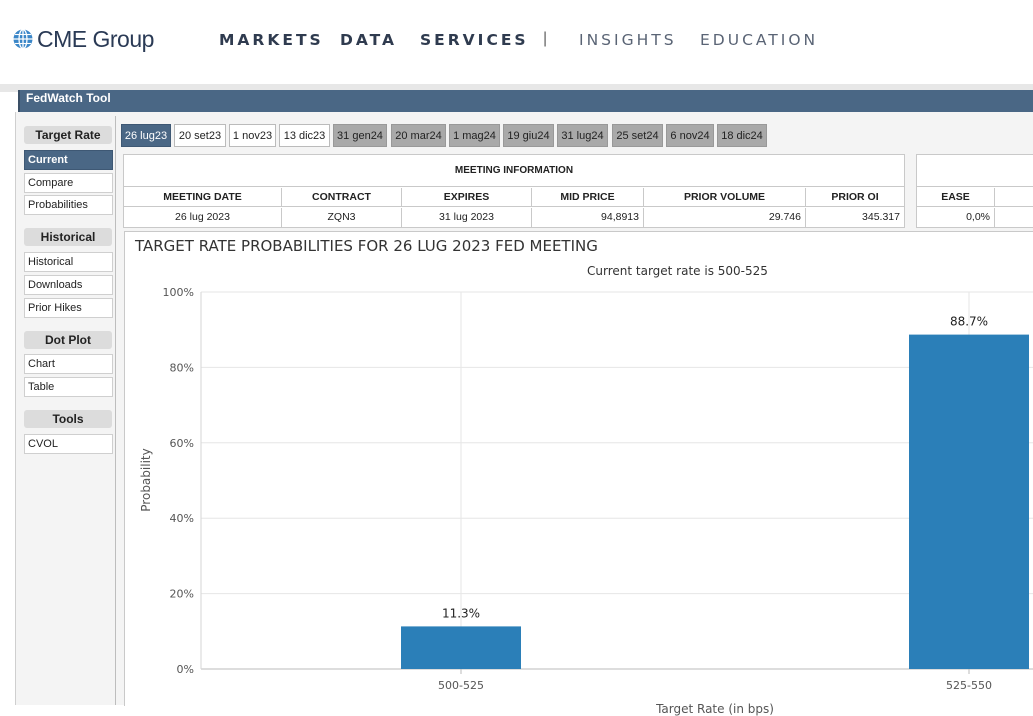  I want to click on tab-1-nov23: 1 nov23, so click(252, 135).